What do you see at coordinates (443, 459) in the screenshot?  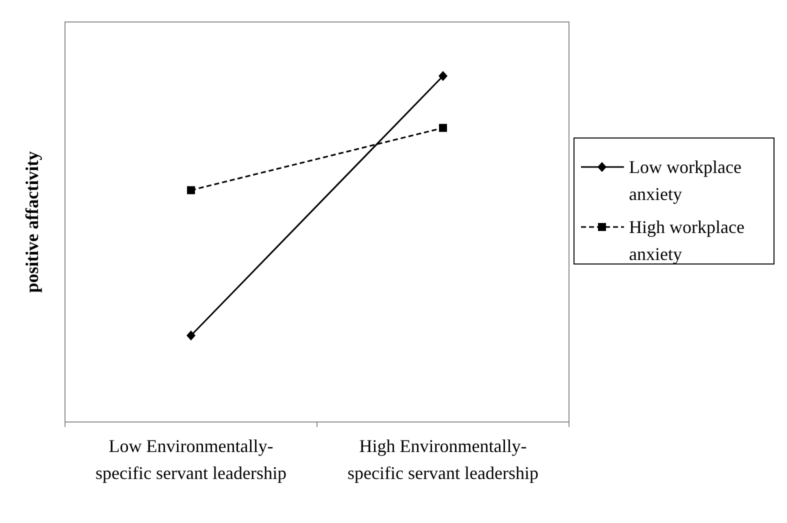 I see `x-tick-label: High Environmentally-specific servant leadership` at bounding box center [443, 459].